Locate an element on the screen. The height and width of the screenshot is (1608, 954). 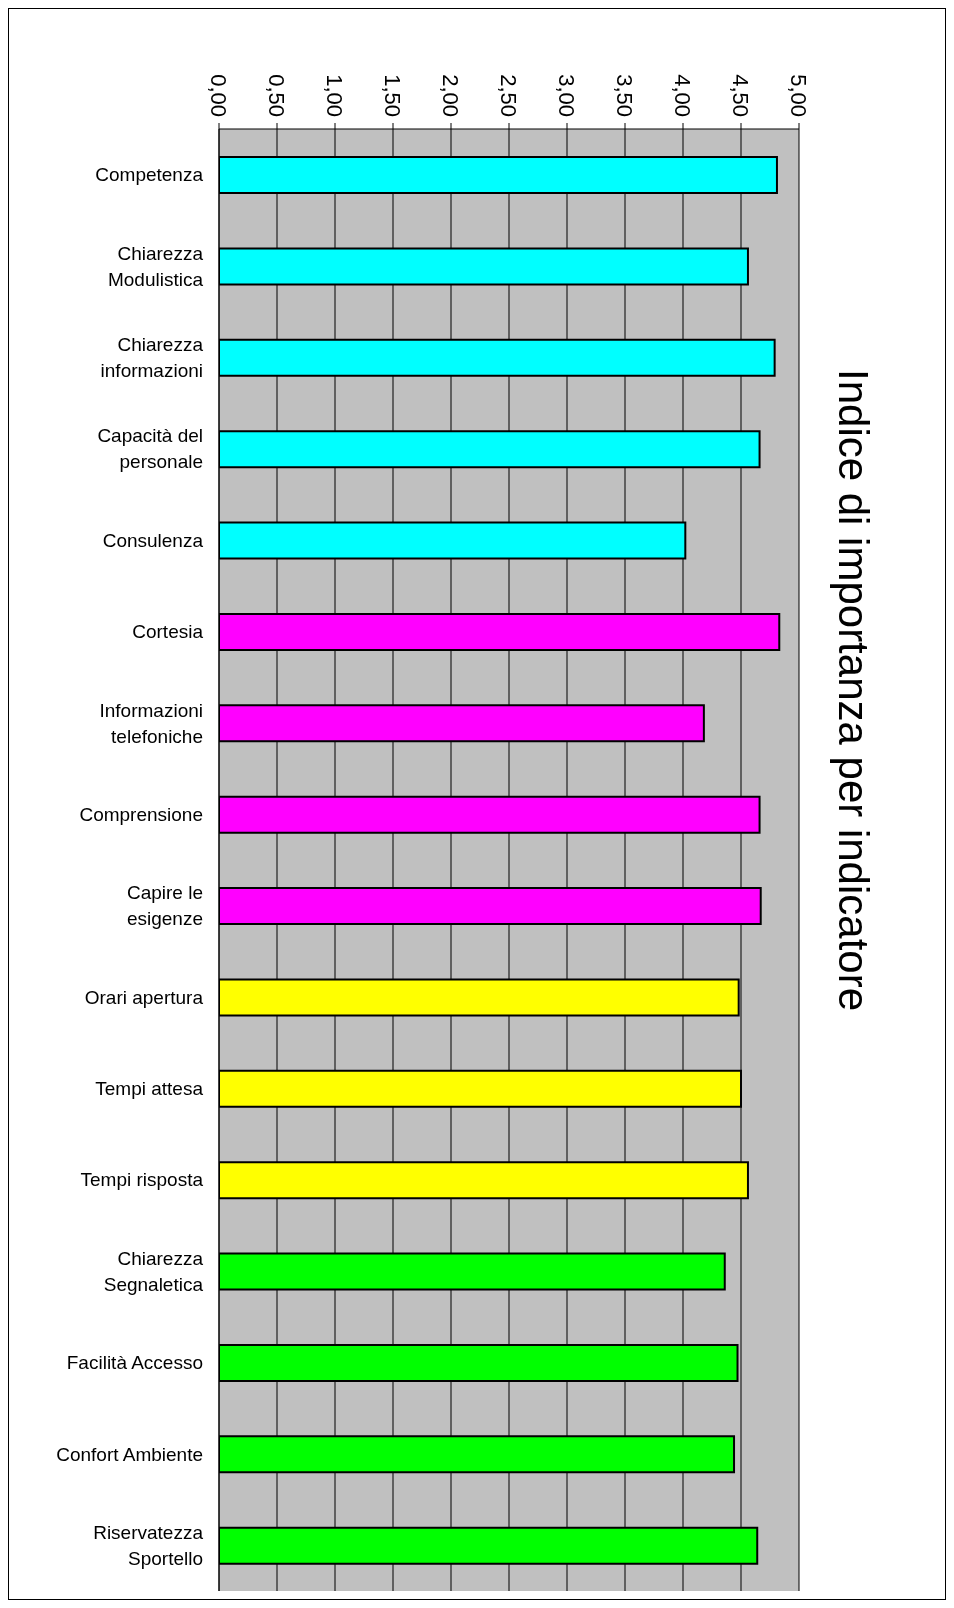
y-tick-label: Facilità Accesso is located at coordinates (134, 1363).